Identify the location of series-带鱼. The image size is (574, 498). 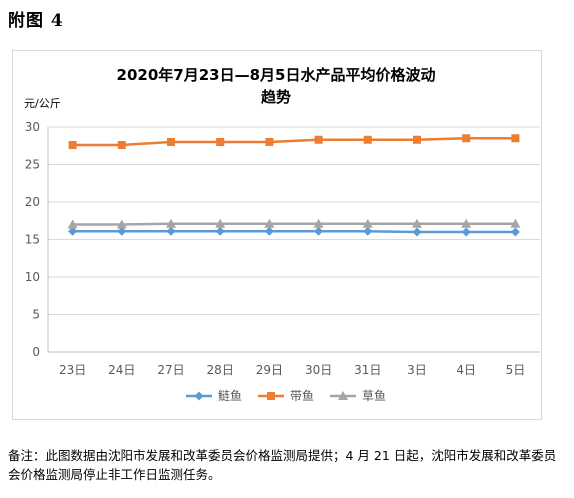
(294, 141).